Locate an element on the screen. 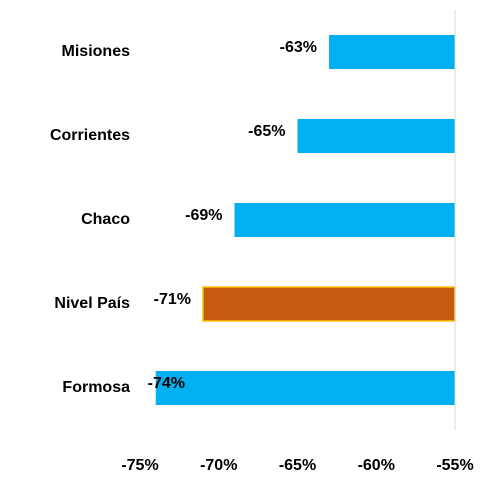  data-label: -74% is located at coordinates (166, 383).